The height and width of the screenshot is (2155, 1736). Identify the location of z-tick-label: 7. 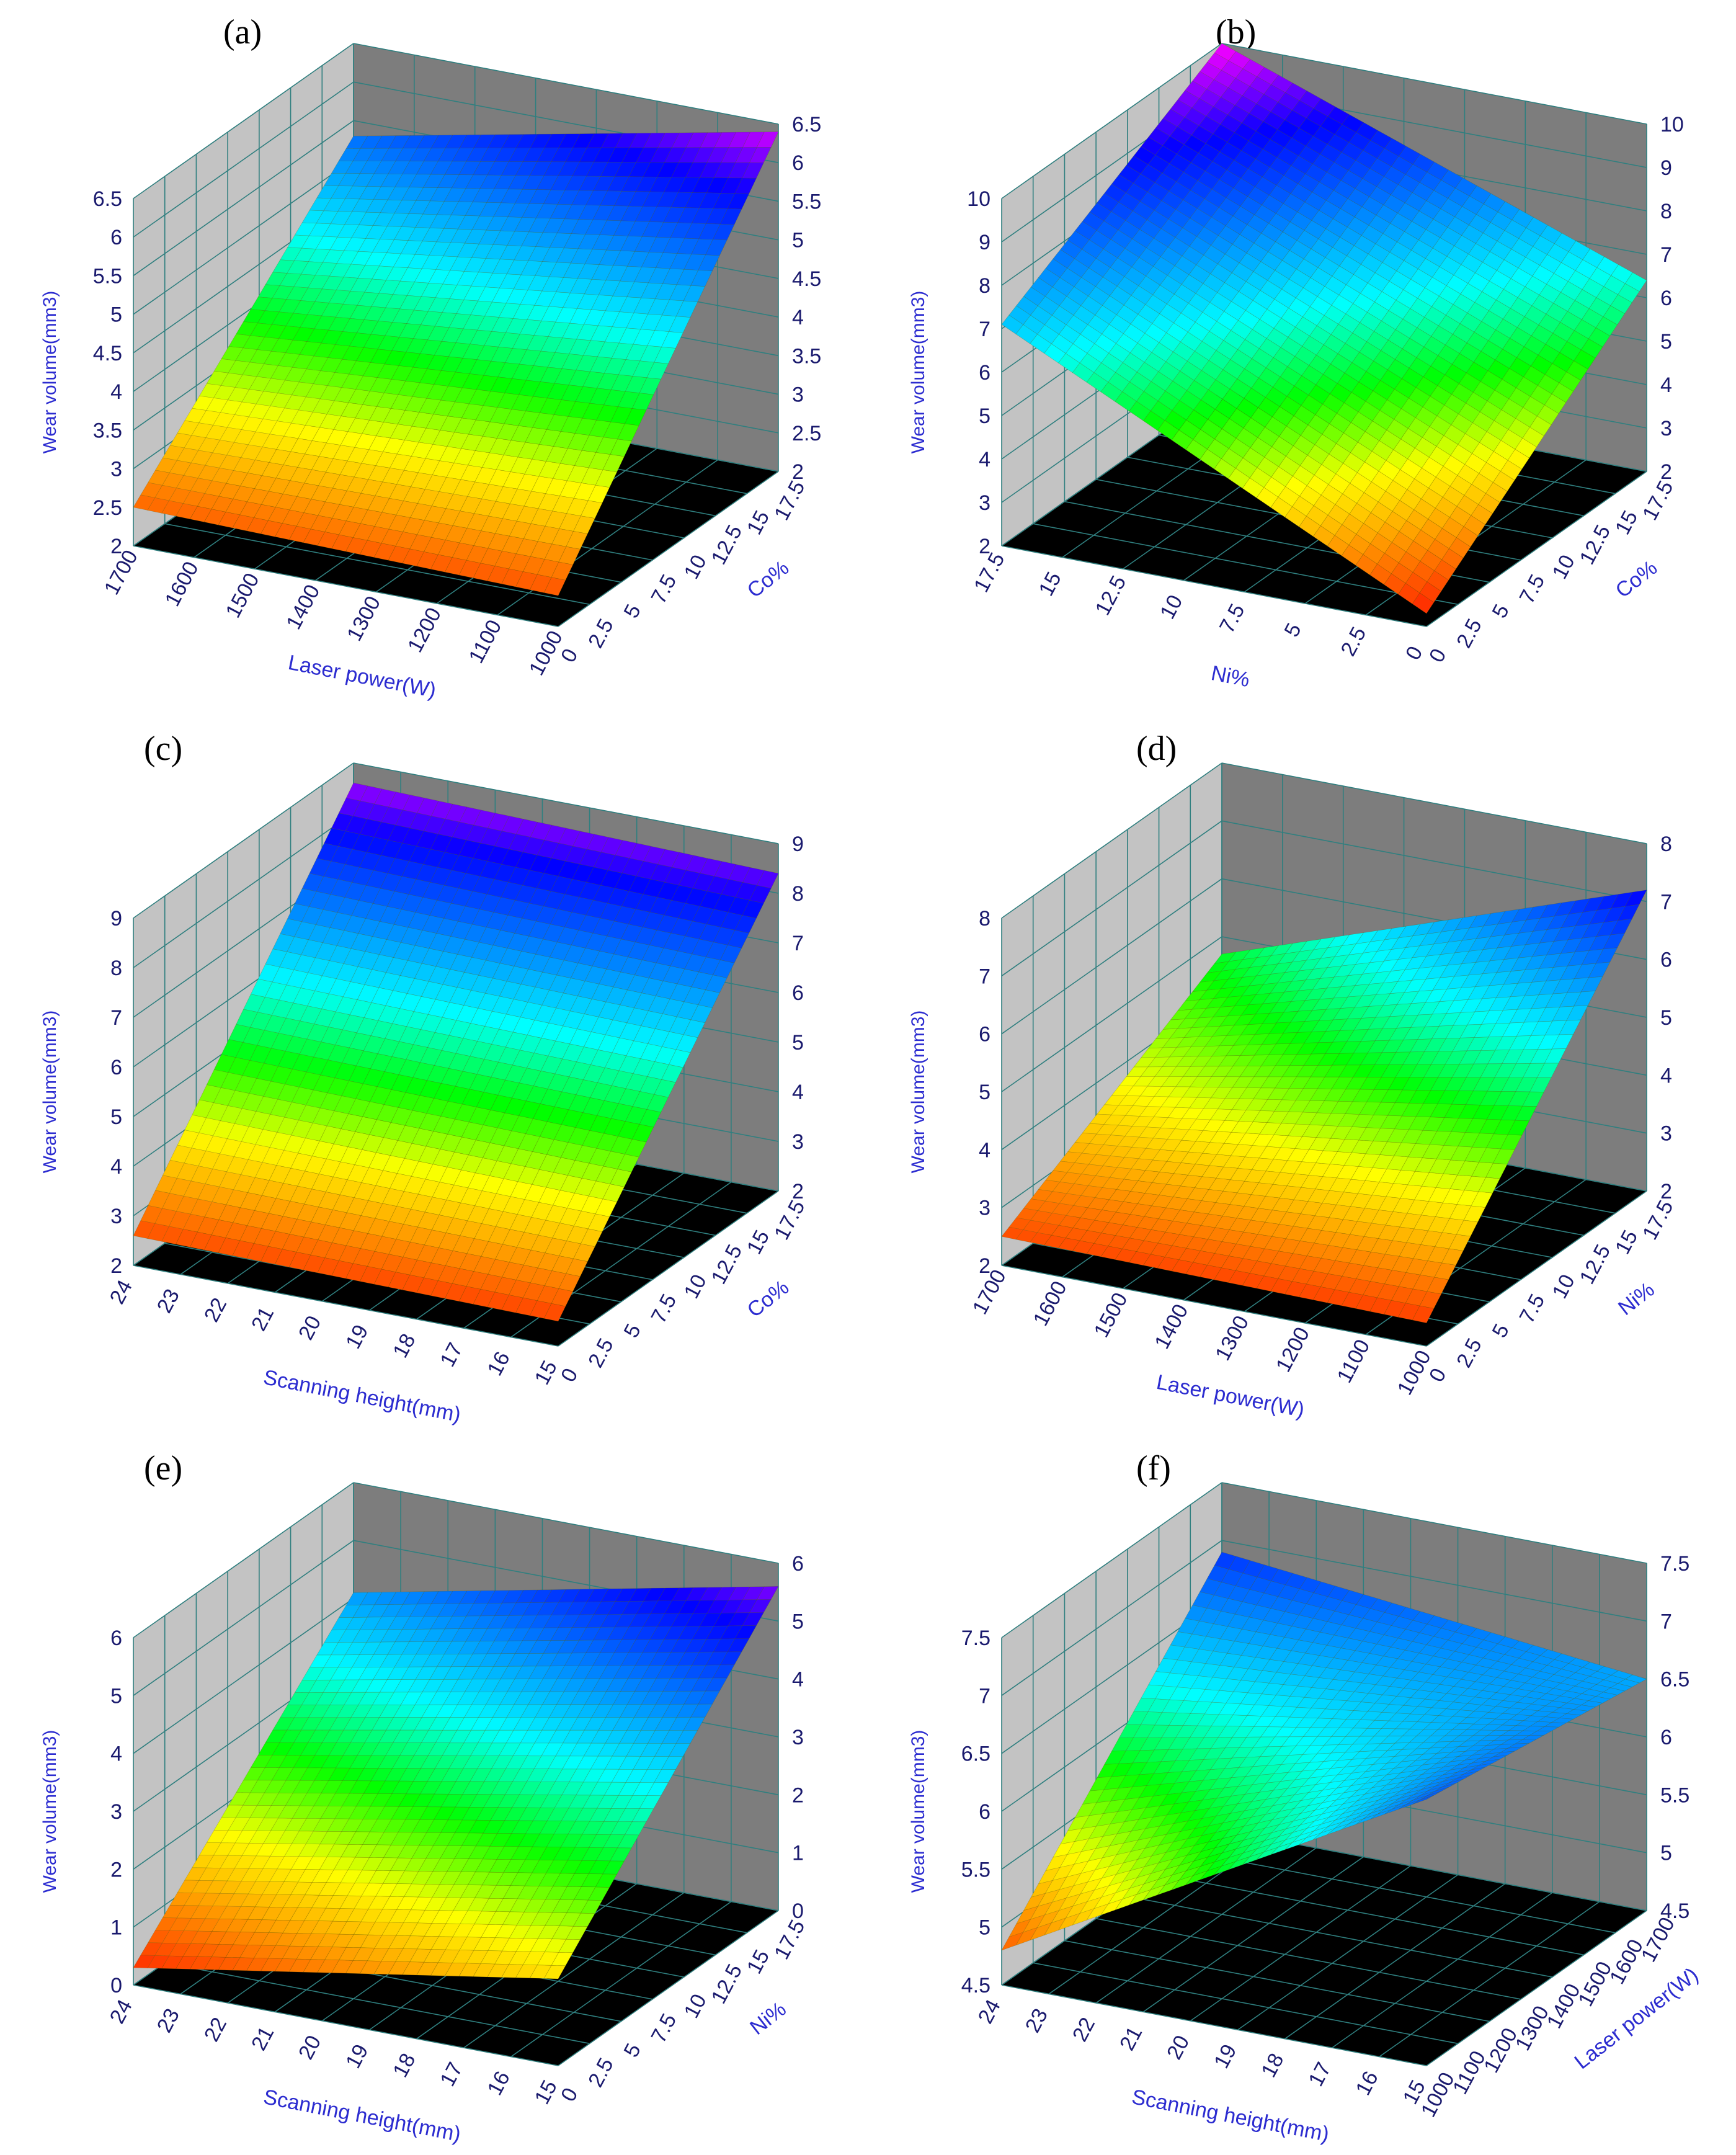
(1666, 255).